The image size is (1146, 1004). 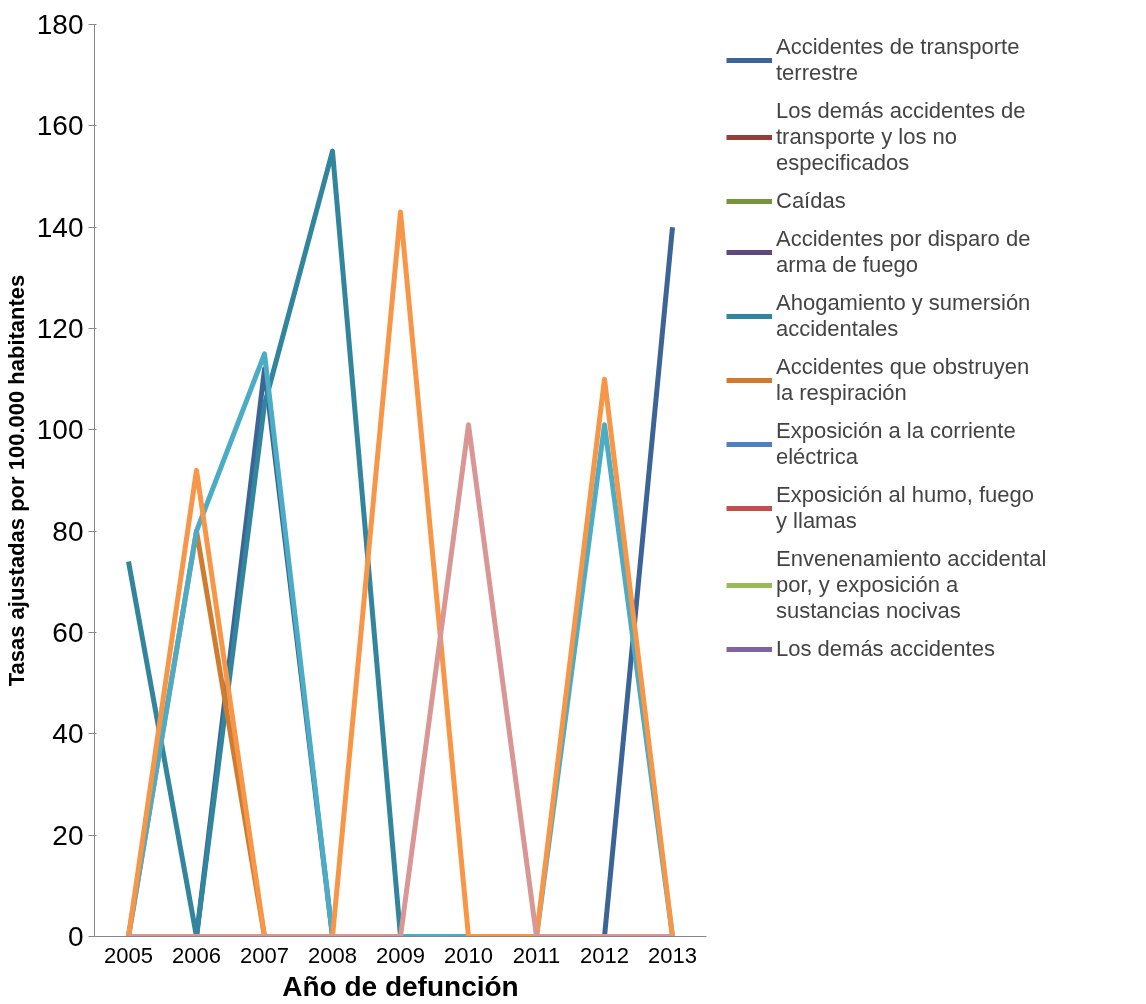 What do you see at coordinates (536, 955) in the screenshot?
I see `x-tick-label: 2011` at bounding box center [536, 955].